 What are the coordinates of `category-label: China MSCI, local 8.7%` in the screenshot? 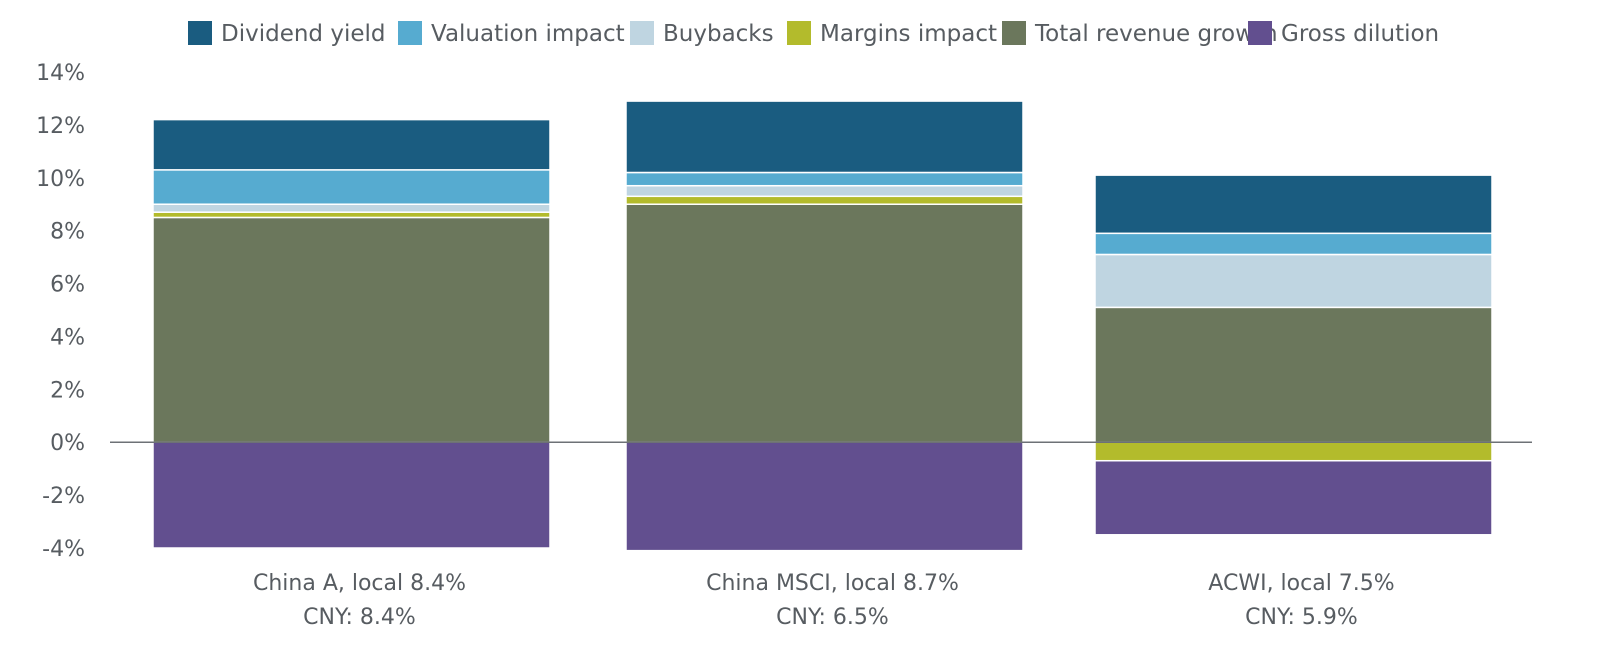 It's located at (832, 583).